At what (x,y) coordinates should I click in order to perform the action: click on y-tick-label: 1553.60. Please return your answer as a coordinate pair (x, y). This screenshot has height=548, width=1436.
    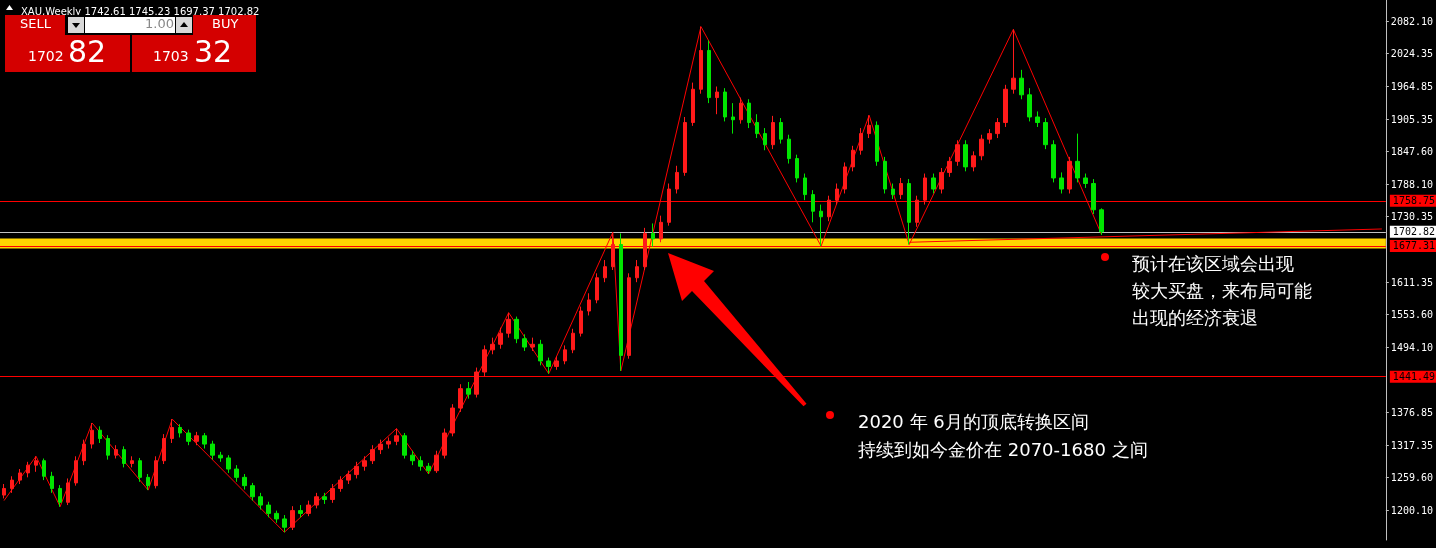
    Looking at the image, I should click on (1412, 315).